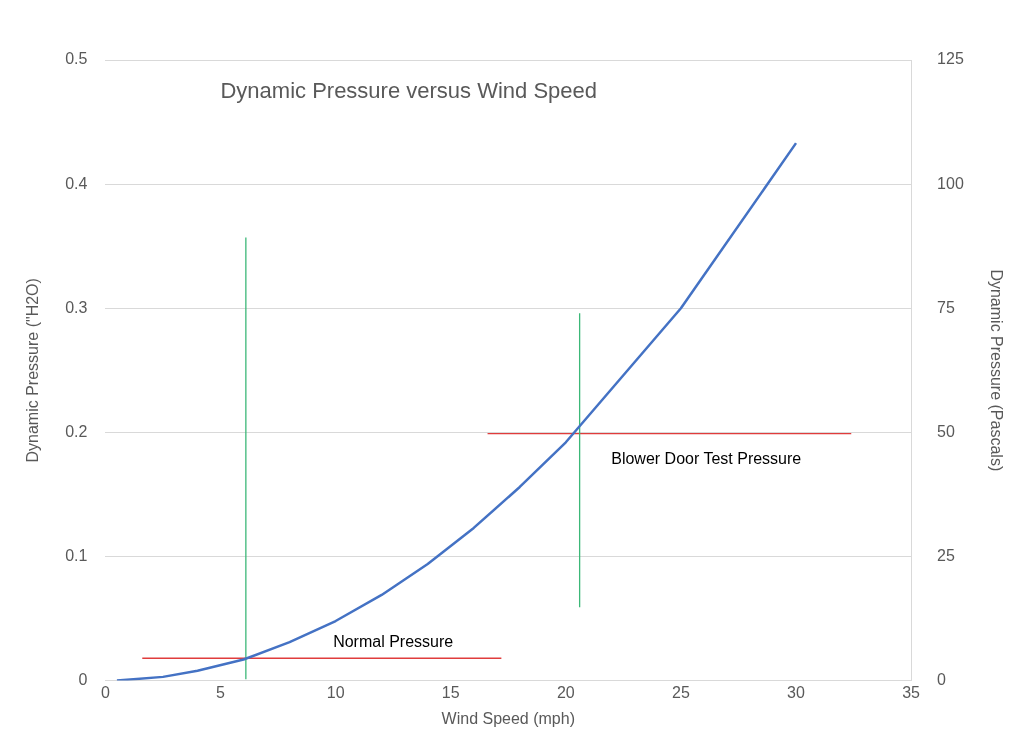  Describe the element at coordinates (565, 692) in the screenshot. I see `x-tick-label: 20` at that location.